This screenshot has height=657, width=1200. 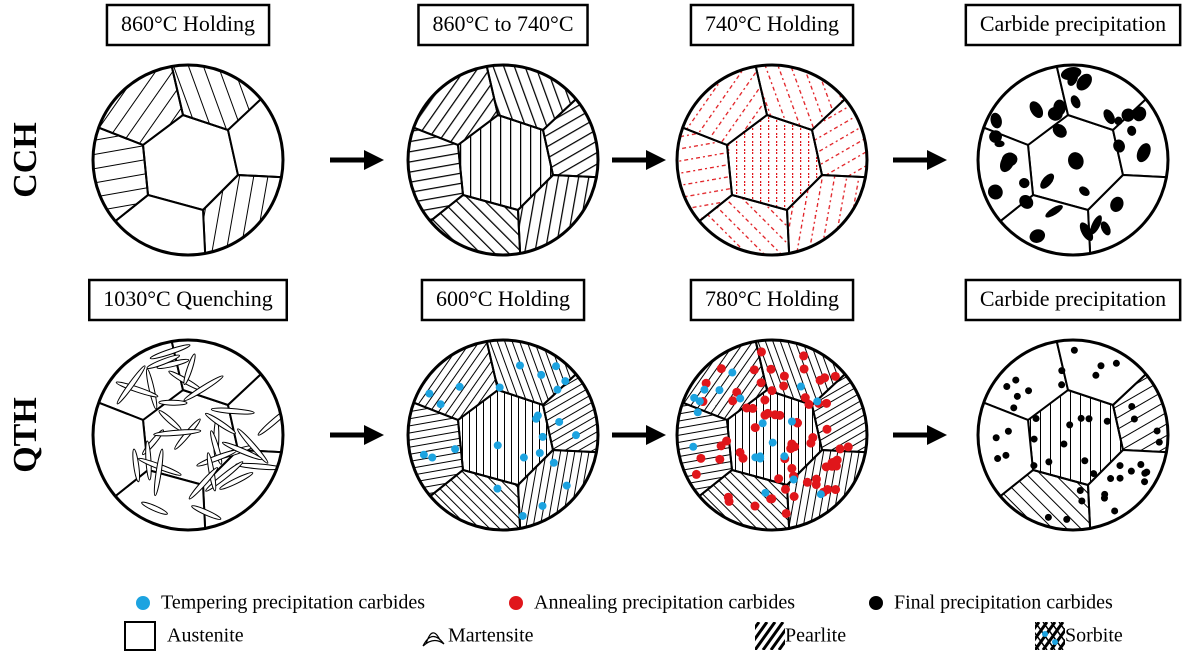 I want to click on legend-label: Martensite, so click(x=491, y=636).